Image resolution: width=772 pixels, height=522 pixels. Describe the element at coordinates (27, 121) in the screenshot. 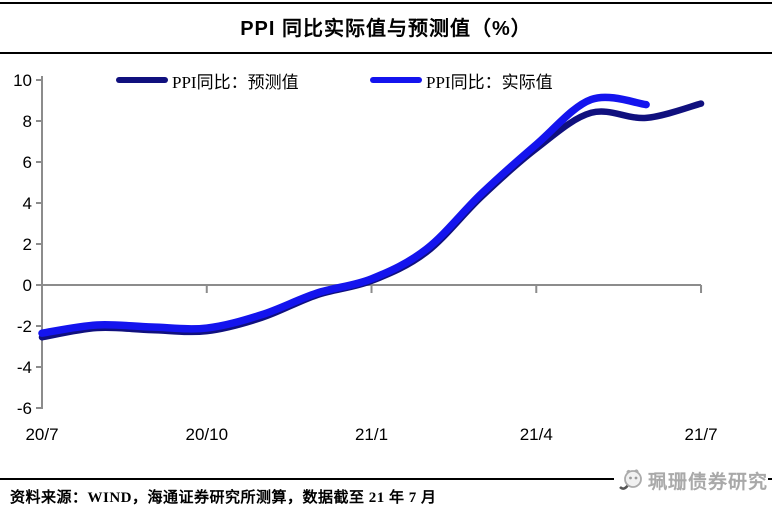

I see `y-tick-label: 8` at that location.